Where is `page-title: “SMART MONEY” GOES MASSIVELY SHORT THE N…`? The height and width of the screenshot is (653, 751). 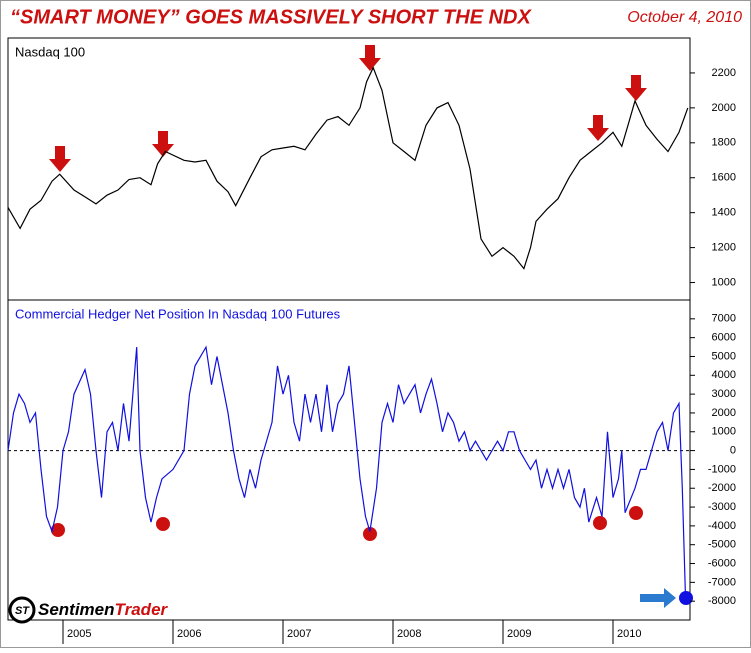
page-title: “SMART MONEY” GOES MASSIVELY SHORT THE N… is located at coordinates (271, 17).